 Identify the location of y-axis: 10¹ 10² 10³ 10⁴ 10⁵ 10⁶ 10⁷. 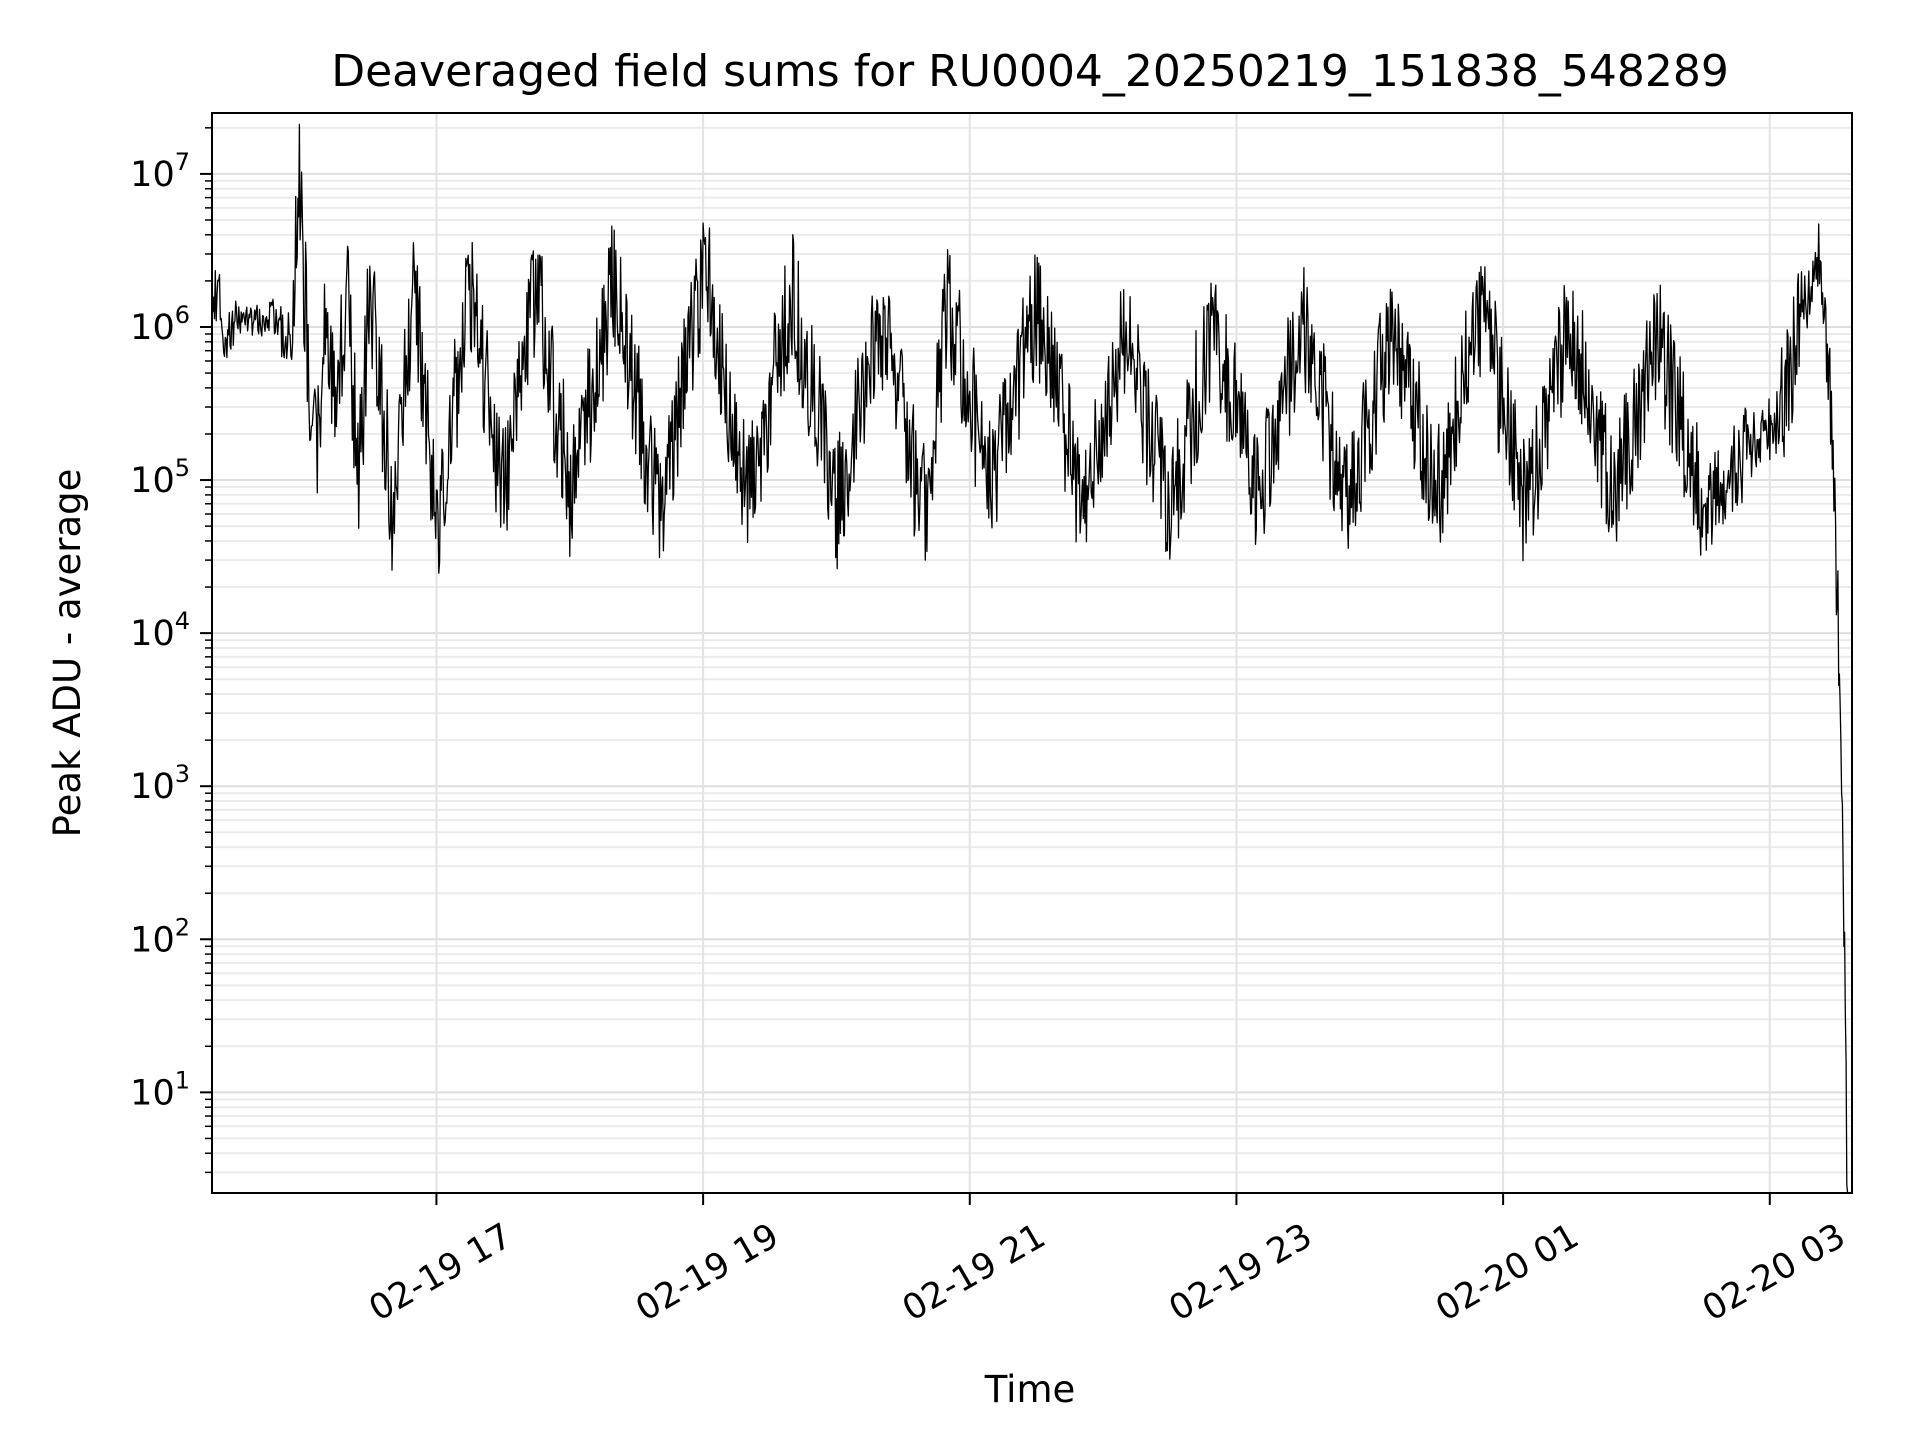
(171, 650).